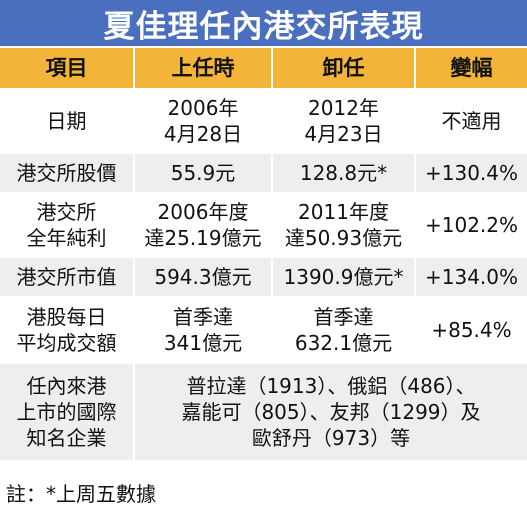 The image size is (527, 512). What do you see at coordinates (203, 173) in the screenshot?
I see `start-cell: 55.9元` at bounding box center [203, 173].